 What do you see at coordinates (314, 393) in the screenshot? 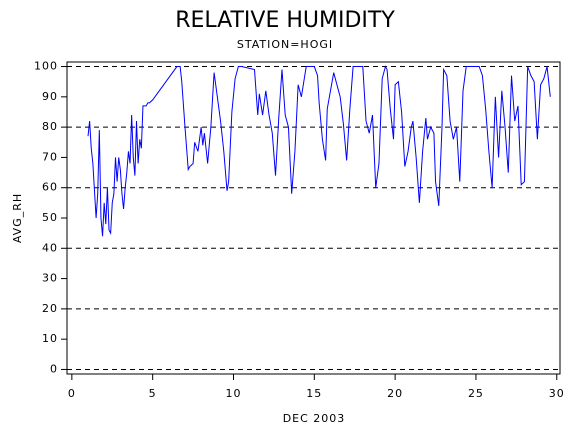
I see `x-tick-label: 15` at bounding box center [314, 393].